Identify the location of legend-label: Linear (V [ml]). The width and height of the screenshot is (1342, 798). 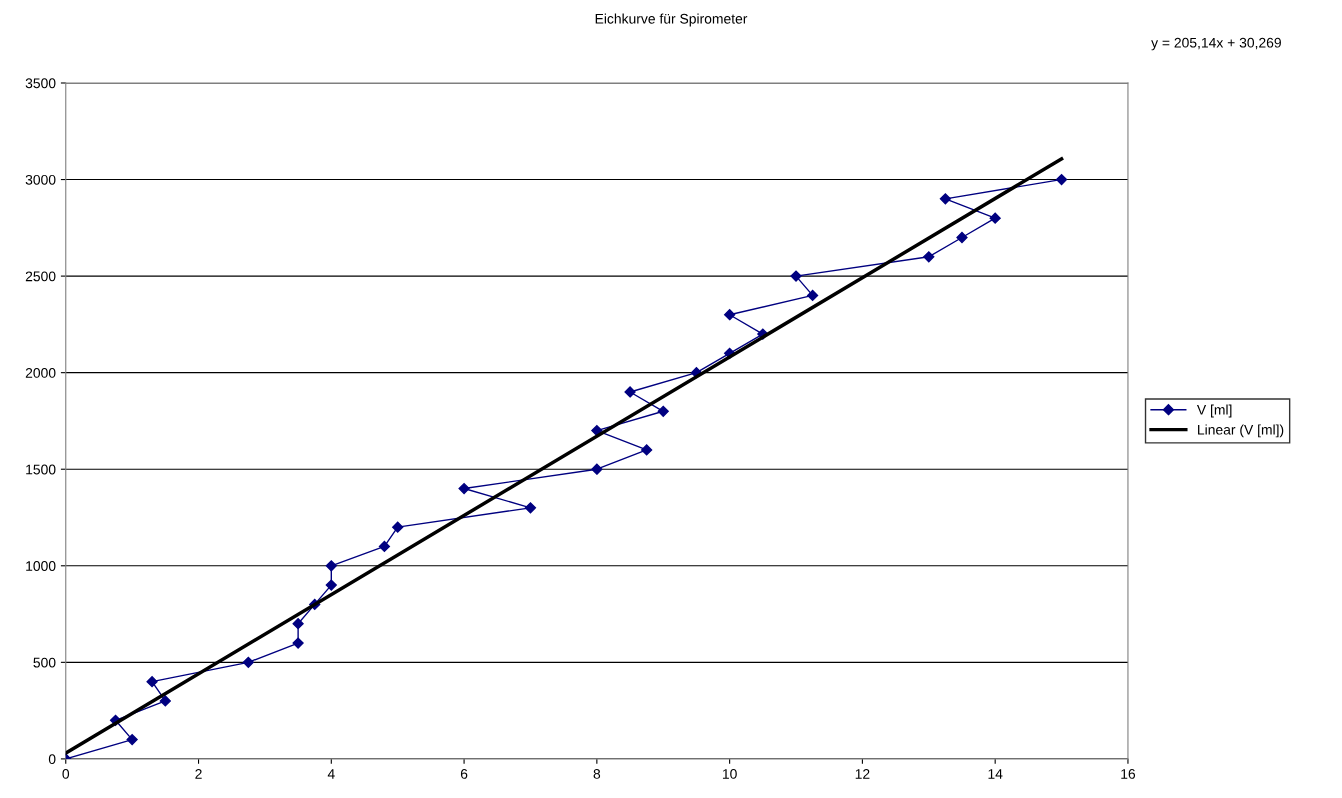
(1241, 431).